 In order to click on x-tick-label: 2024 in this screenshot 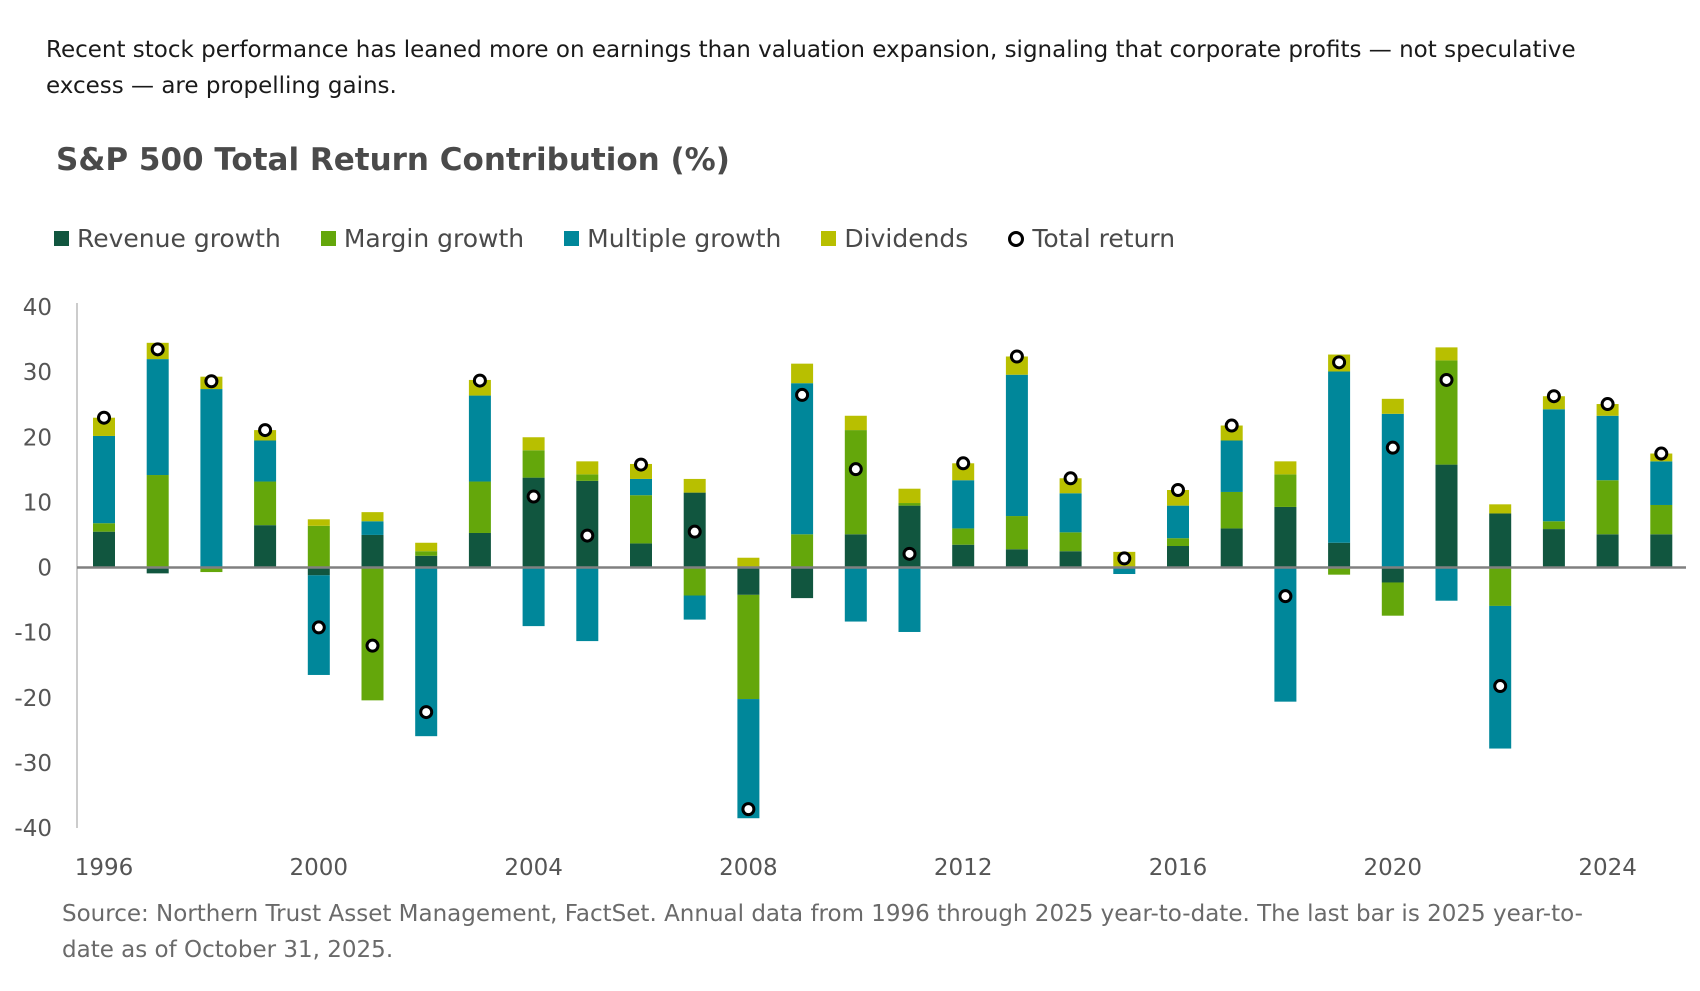, I will do `click(1607, 868)`.